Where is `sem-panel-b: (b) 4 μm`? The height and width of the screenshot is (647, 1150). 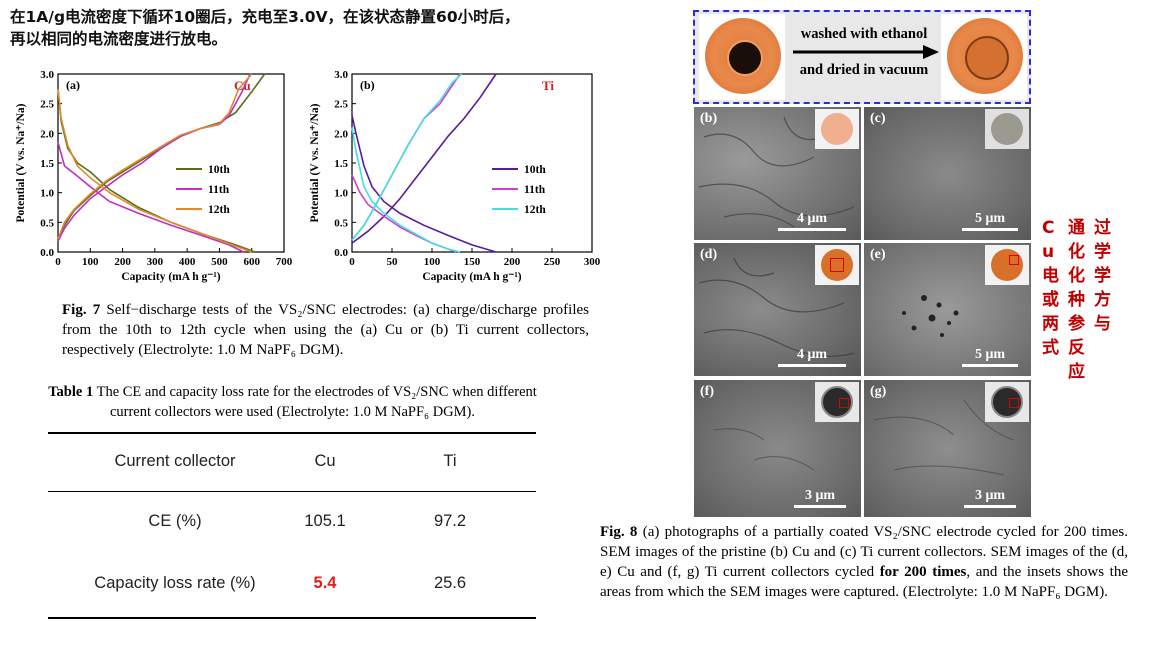
sem-panel-b: (b) 4 μm is located at coordinates (777, 173).